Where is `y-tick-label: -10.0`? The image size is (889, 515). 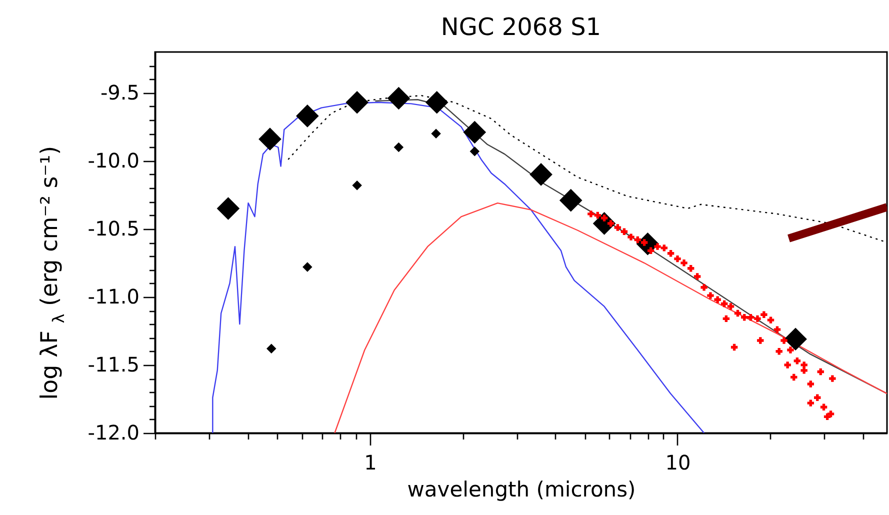
y-tick-label: -10.0 is located at coordinates (114, 160).